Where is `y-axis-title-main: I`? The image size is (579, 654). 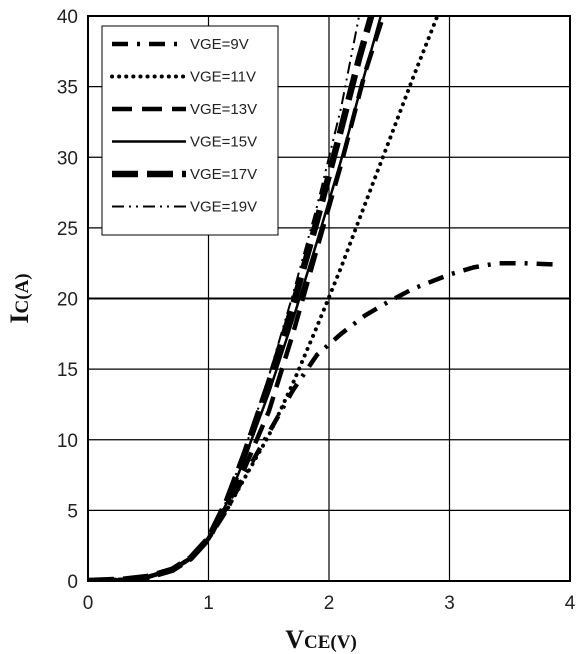 y-axis-title-main: I is located at coordinates (19, 318).